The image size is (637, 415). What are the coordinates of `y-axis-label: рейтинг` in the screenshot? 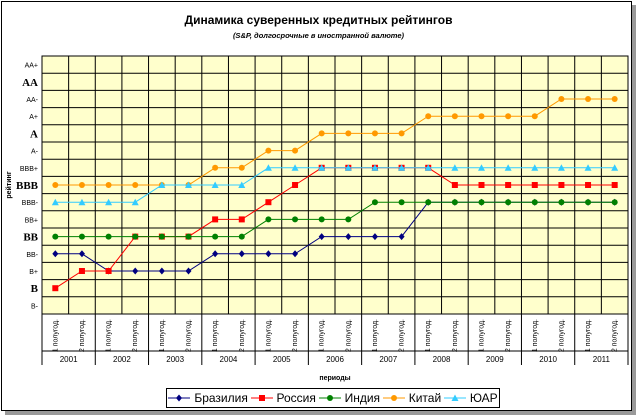 It's located at (9, 184).